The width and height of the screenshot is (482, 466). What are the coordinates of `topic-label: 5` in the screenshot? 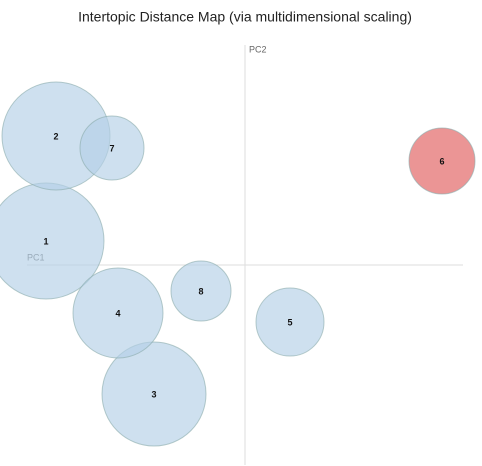 It's located at (289, 322).